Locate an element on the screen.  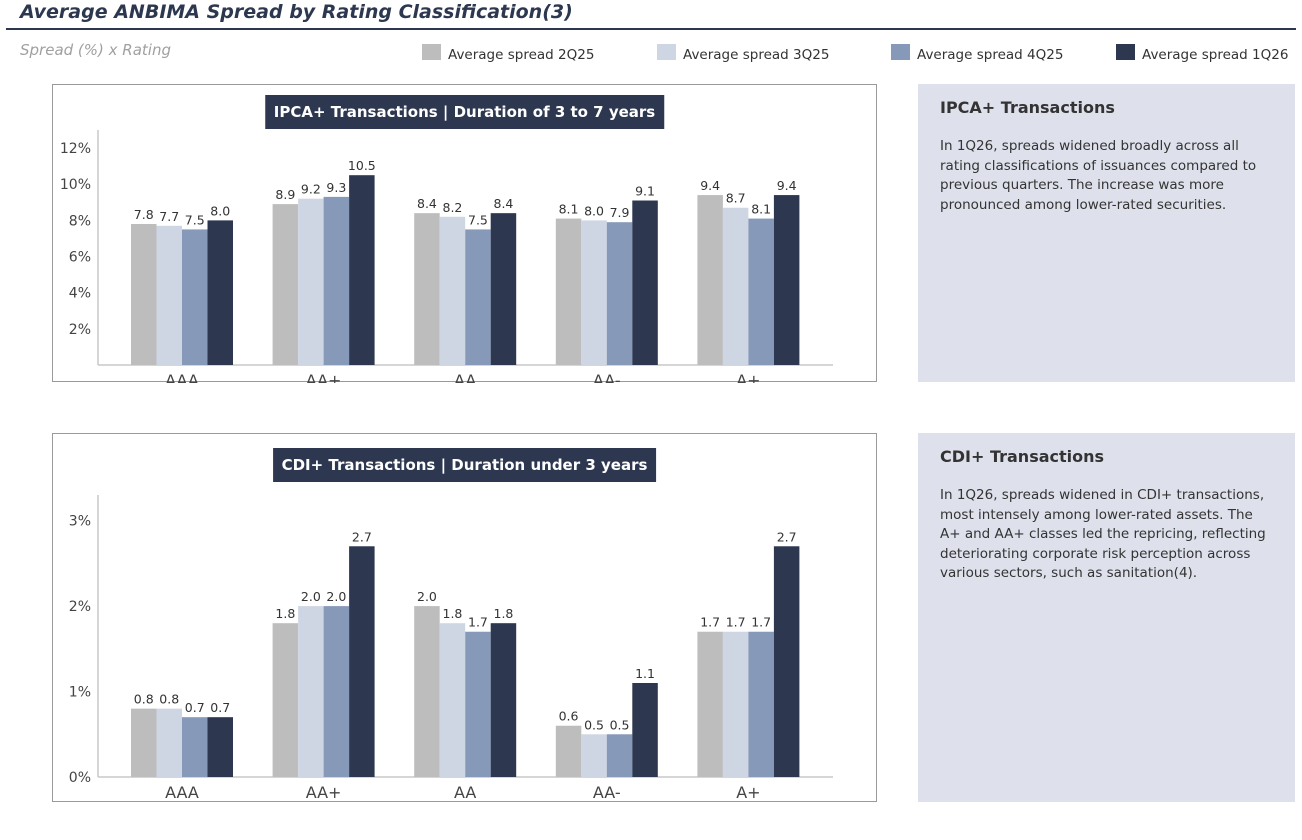
legend-item-4q25: Average spread 4Q25 is located at coordinates (977, 53).